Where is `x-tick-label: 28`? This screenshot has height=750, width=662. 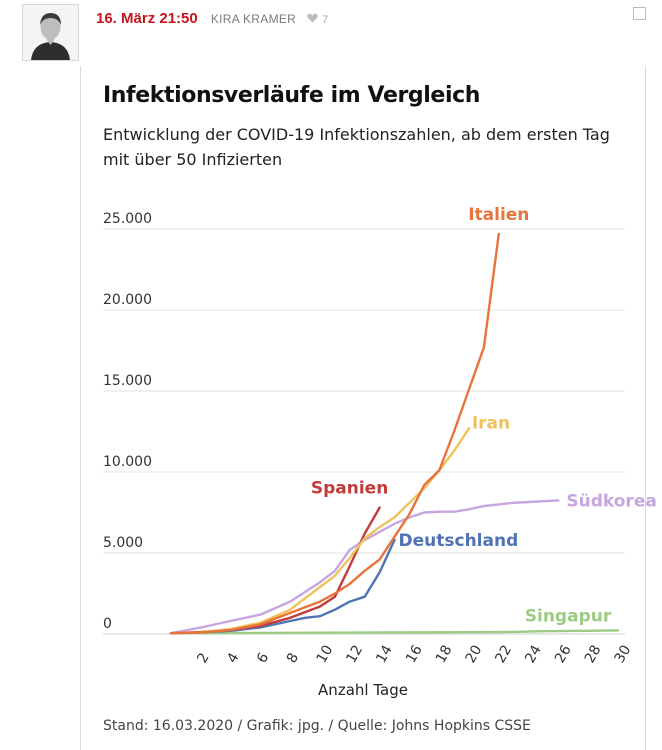 x-tick-label: 28 is located at coordinates (593, 654).